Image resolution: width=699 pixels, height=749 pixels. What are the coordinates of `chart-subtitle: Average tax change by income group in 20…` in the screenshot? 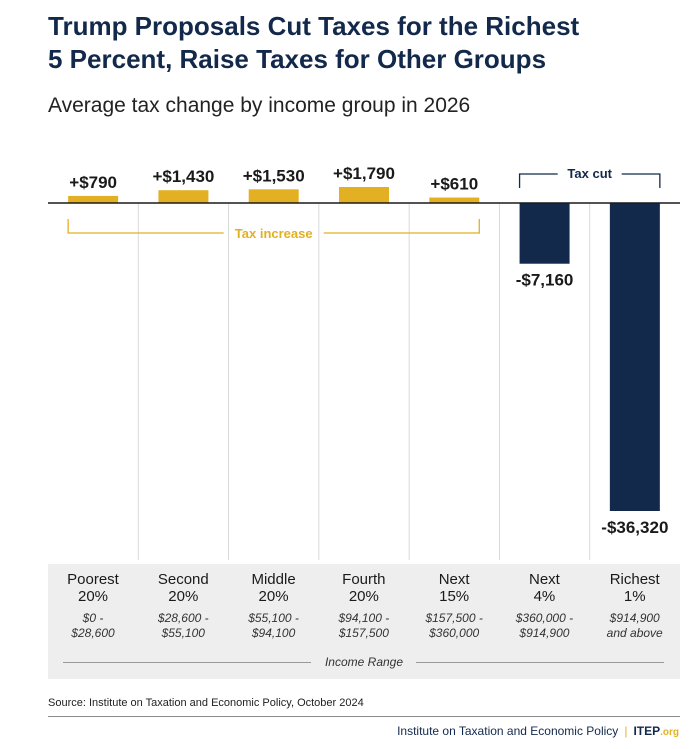 It's located at (259, 105).